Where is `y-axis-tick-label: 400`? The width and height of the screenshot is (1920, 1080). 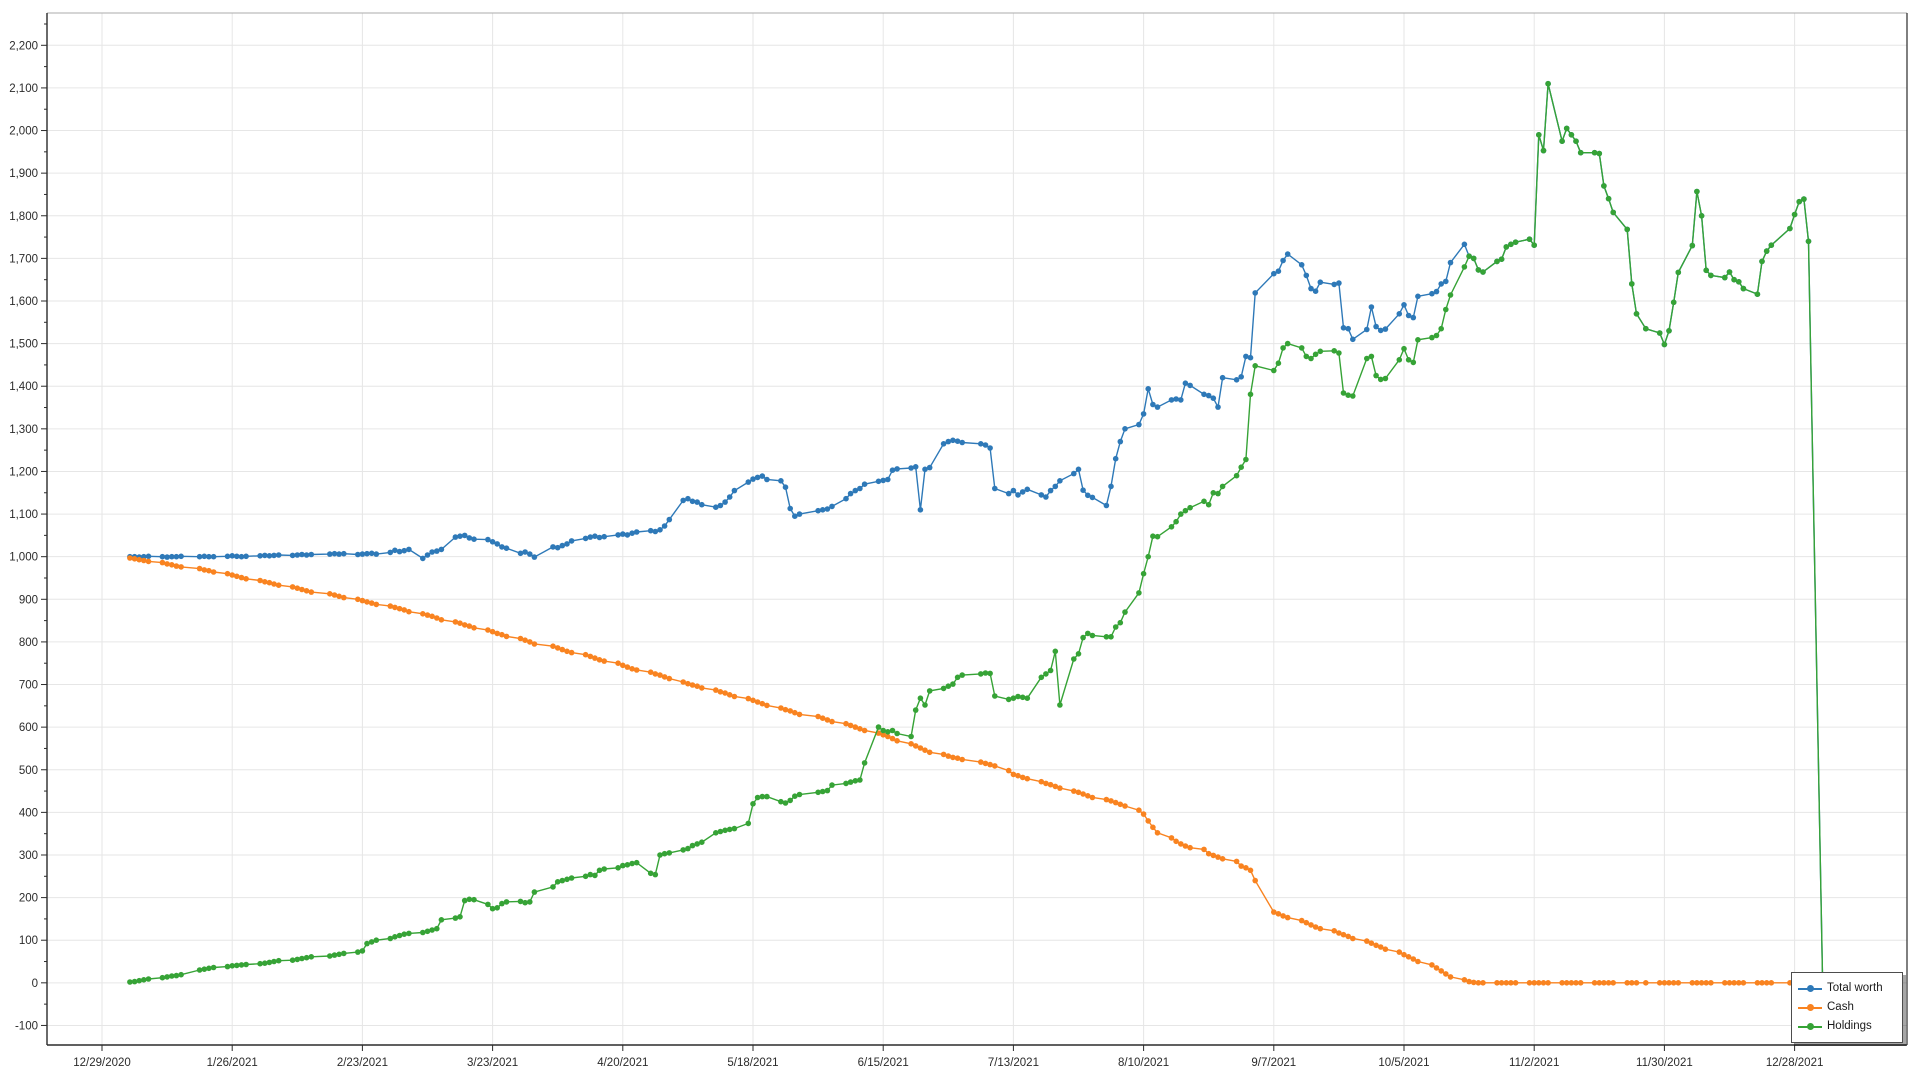
y-axis-tick-label: 400 is located at coordinates (28, 813).